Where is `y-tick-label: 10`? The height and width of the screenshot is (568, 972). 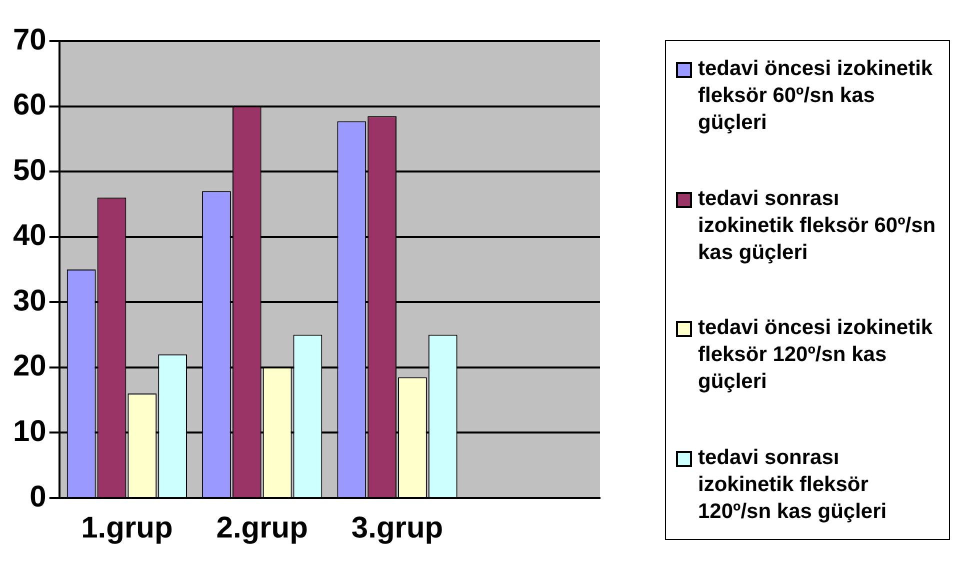
y-tick-label: 10 is located at coordinates (29, 431).